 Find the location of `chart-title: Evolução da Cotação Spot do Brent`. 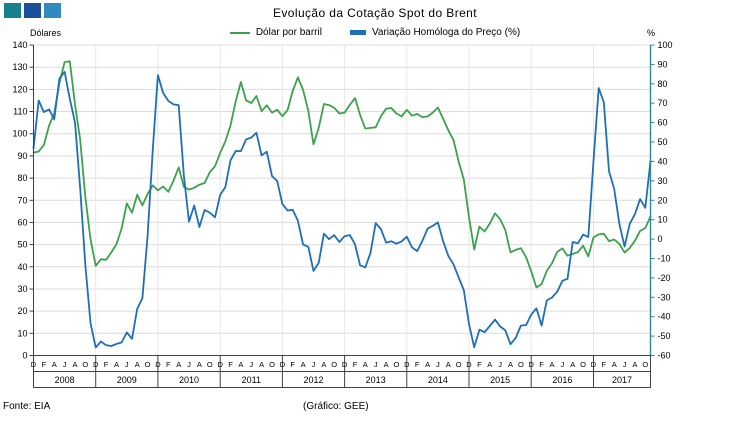

chart-title: Evolução da Cotação Spot do Brent is located at coordinates (375, 13).